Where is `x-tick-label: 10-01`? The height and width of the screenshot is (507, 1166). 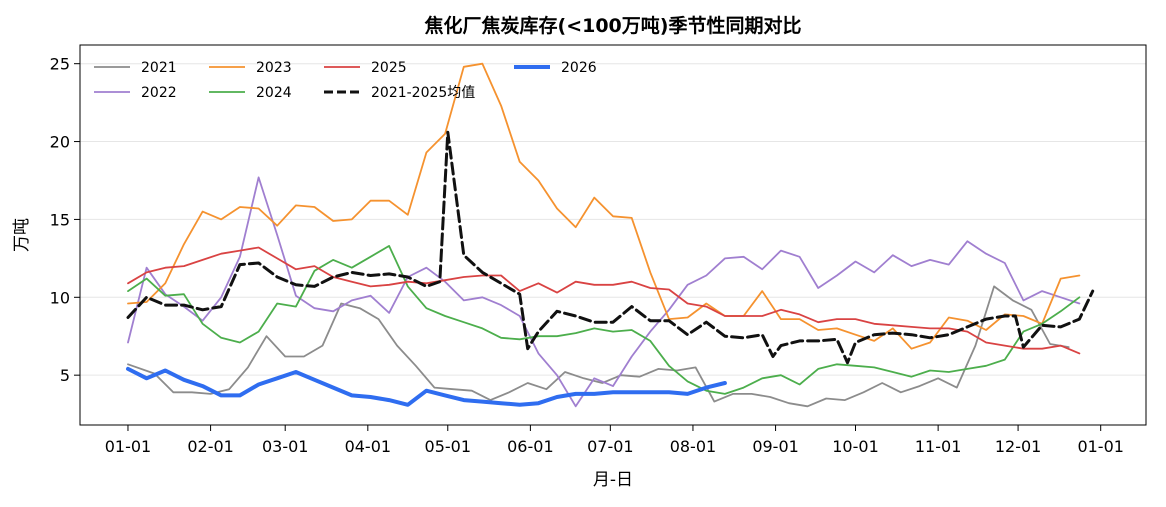 x-tick-label: 10-01 is located at coordinates (855, 446).